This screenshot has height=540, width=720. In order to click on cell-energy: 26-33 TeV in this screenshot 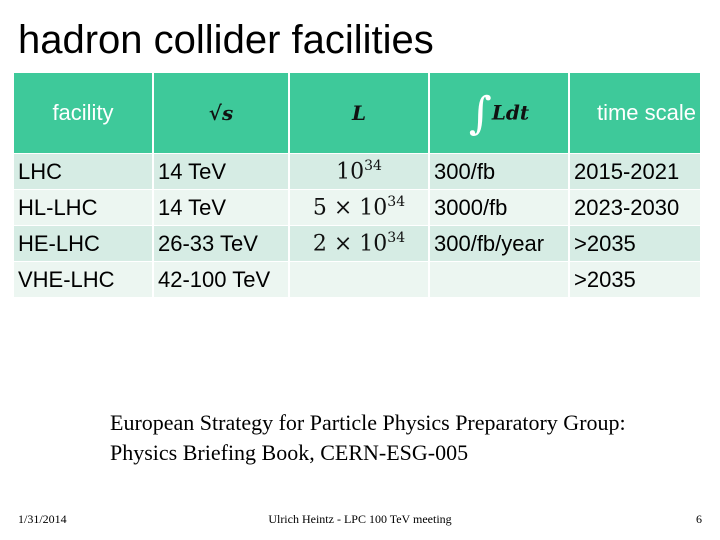, I will do `click(221, 243)`.